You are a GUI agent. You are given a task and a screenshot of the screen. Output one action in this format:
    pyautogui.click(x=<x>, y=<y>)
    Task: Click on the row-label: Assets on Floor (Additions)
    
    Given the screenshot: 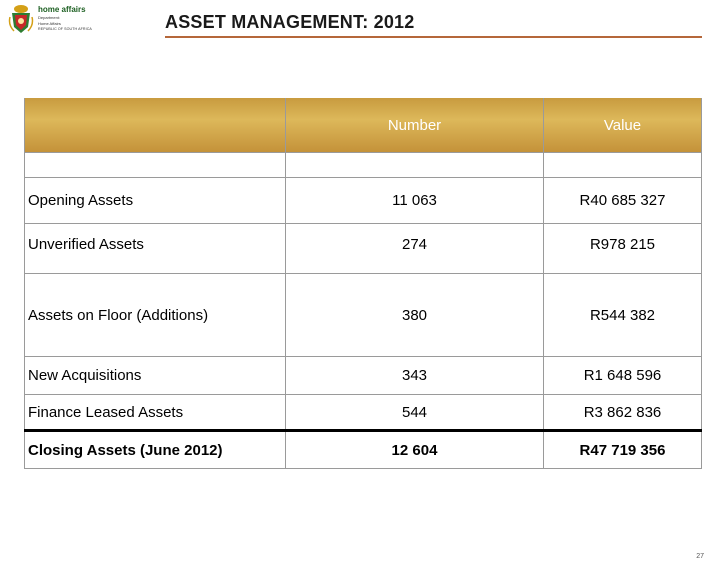 What is the action you would take?
    pyautogui.click(x=118, y=315)
    